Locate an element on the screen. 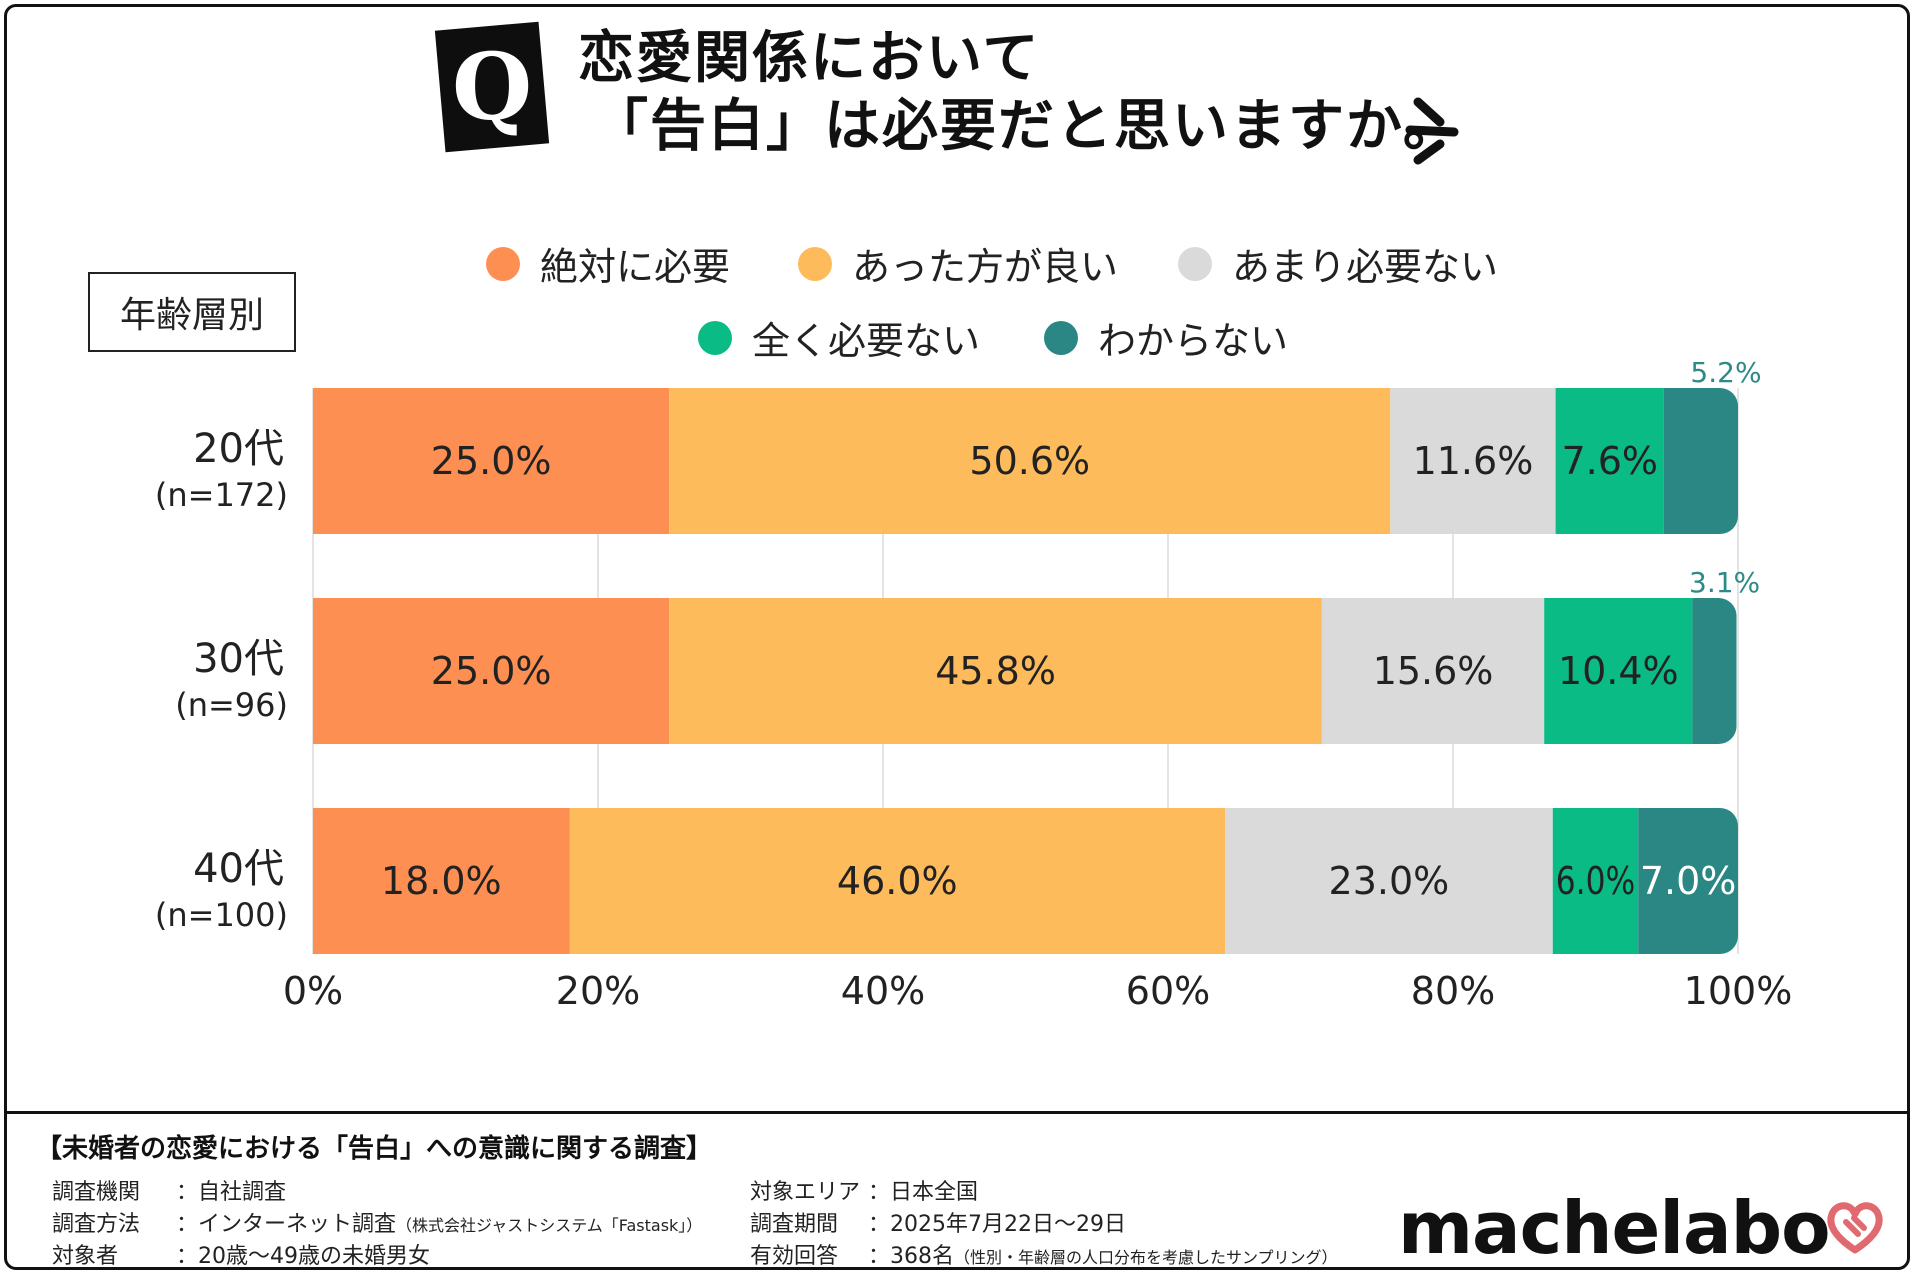 Image resolution: width=1920 pixels, height=1280 pixels. legend-item-not-needed-at-all: 全く必要ない is located at coordinates (839, 337).